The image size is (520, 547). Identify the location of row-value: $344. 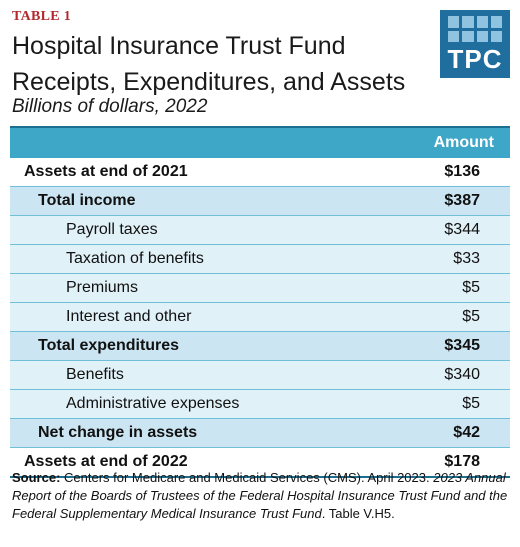
(462, 229).